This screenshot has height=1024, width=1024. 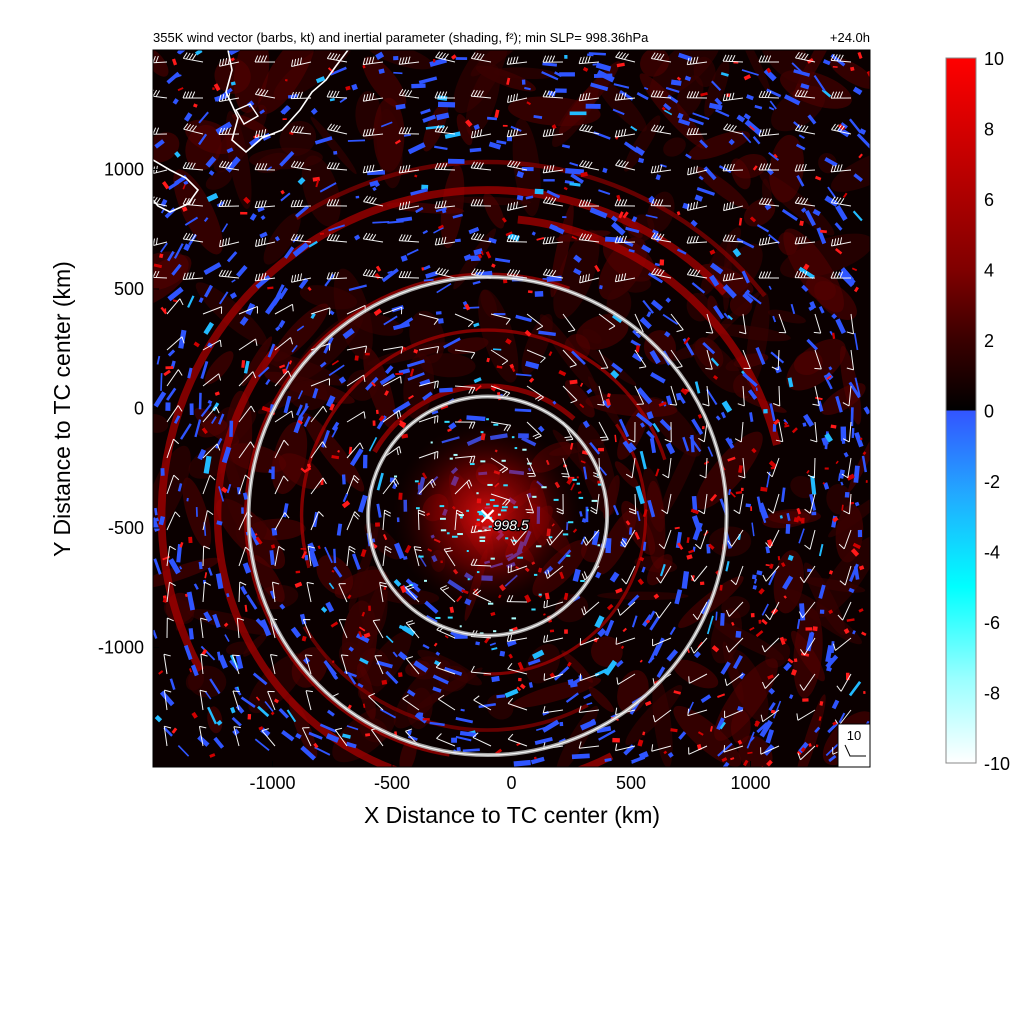 I want to click on y-axis-label: Y Distance to TC center (km), so click(x=62, y=409).